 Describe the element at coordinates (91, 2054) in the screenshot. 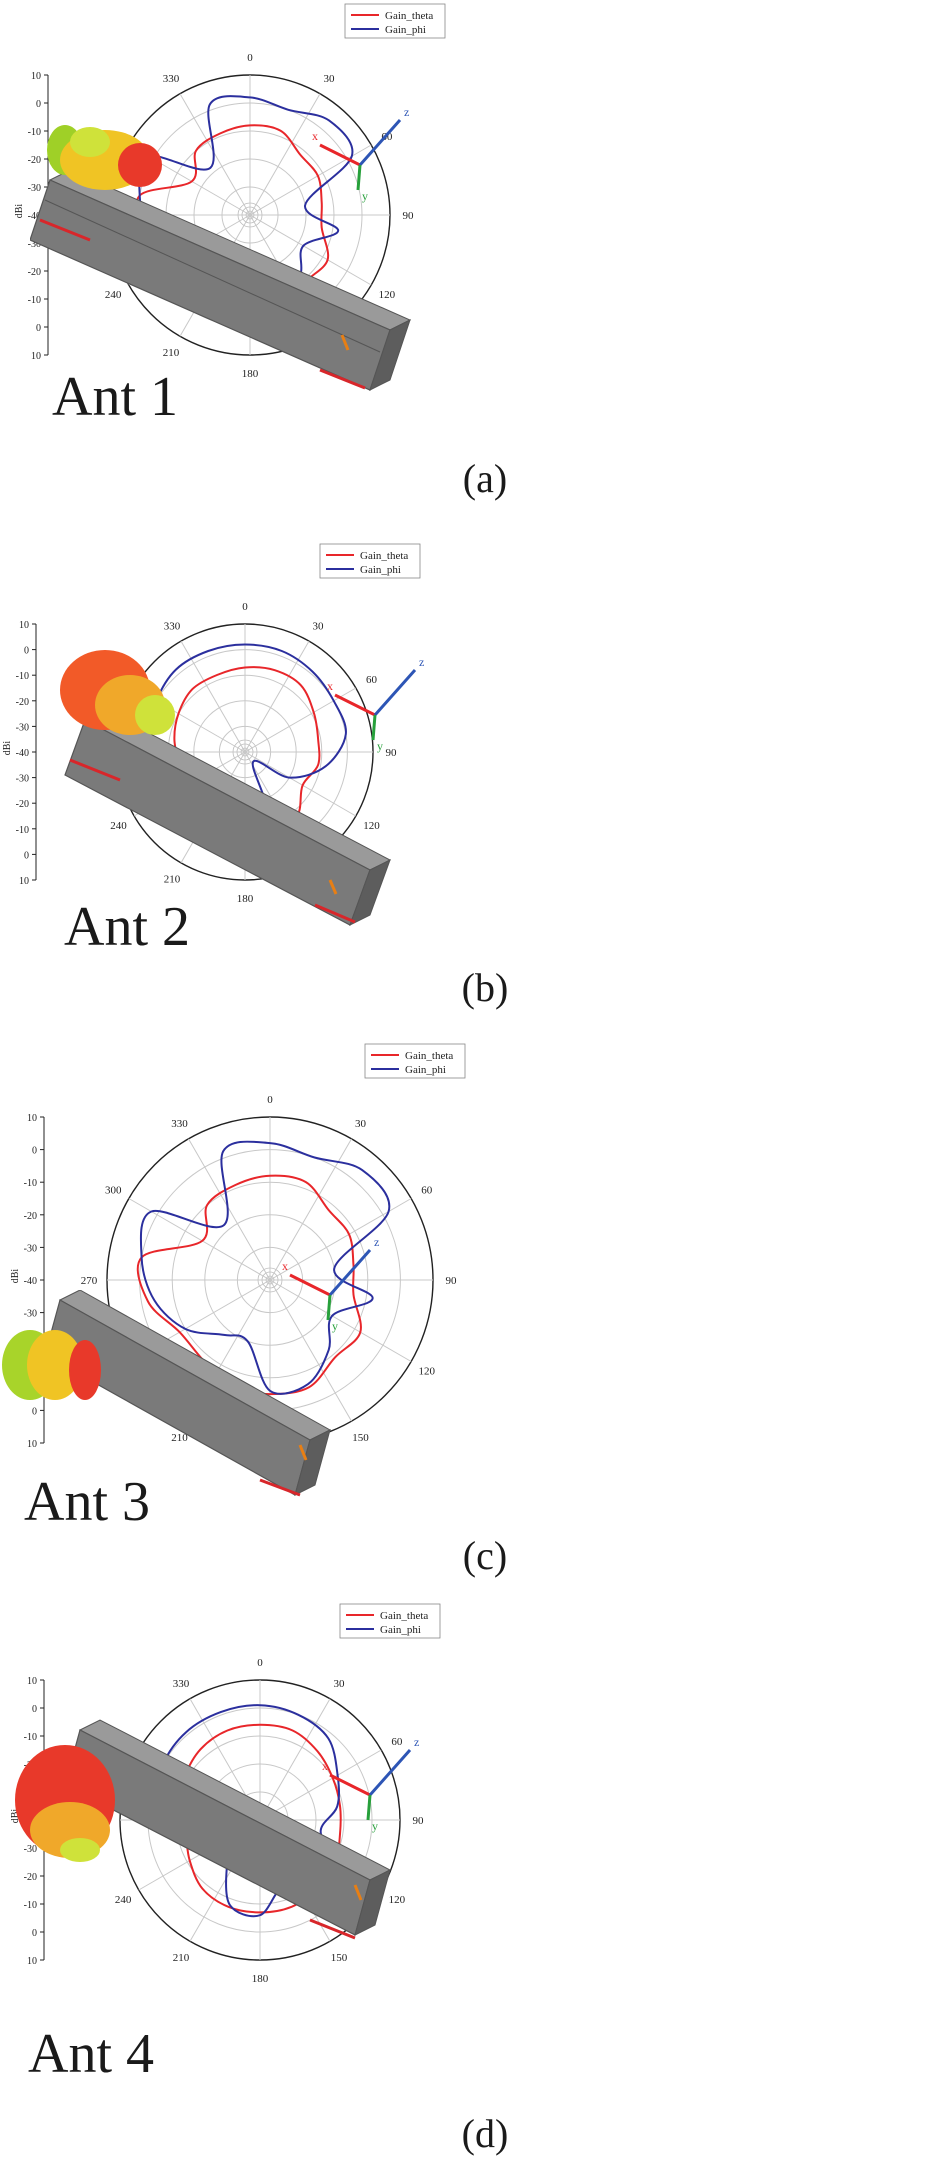

I see `antenna-label: Ant 4` at that location.